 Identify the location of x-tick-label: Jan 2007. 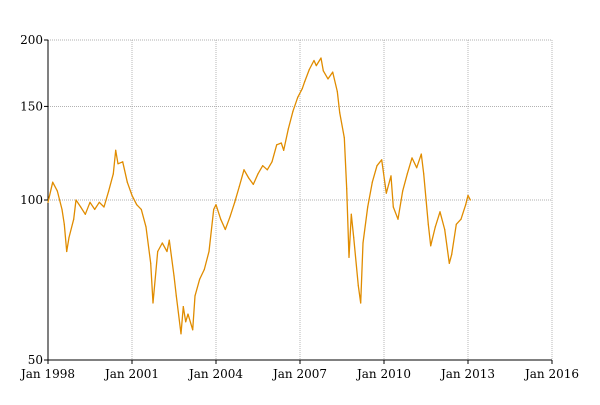
(299, 374).